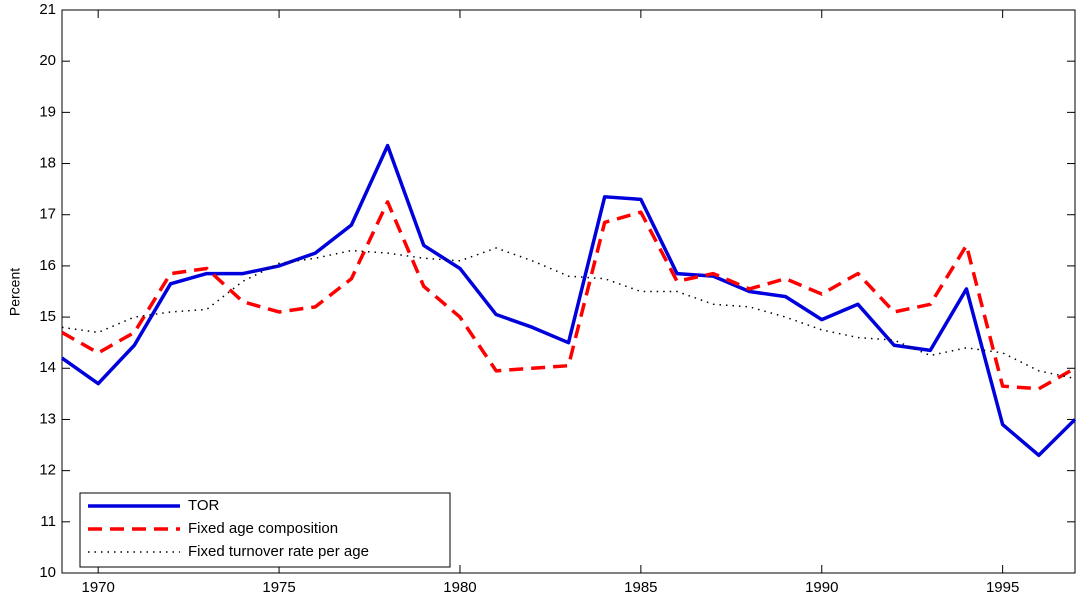  I want to click on legend-label: Fixed turnover rate per age, so click(278, 551).